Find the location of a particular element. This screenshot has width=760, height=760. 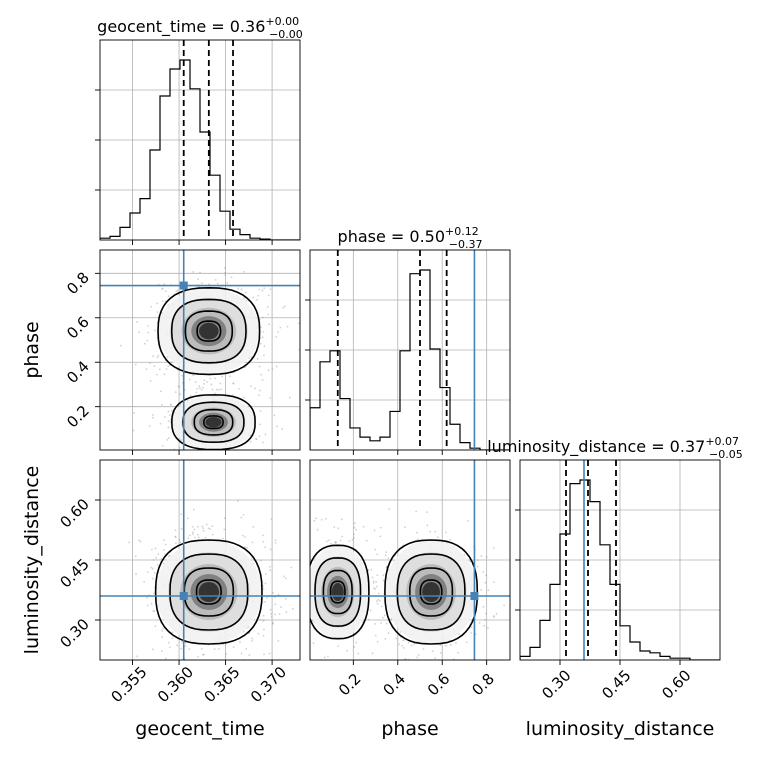

truth-marker-geocent_time-phase is located at coordinates (183, 285).